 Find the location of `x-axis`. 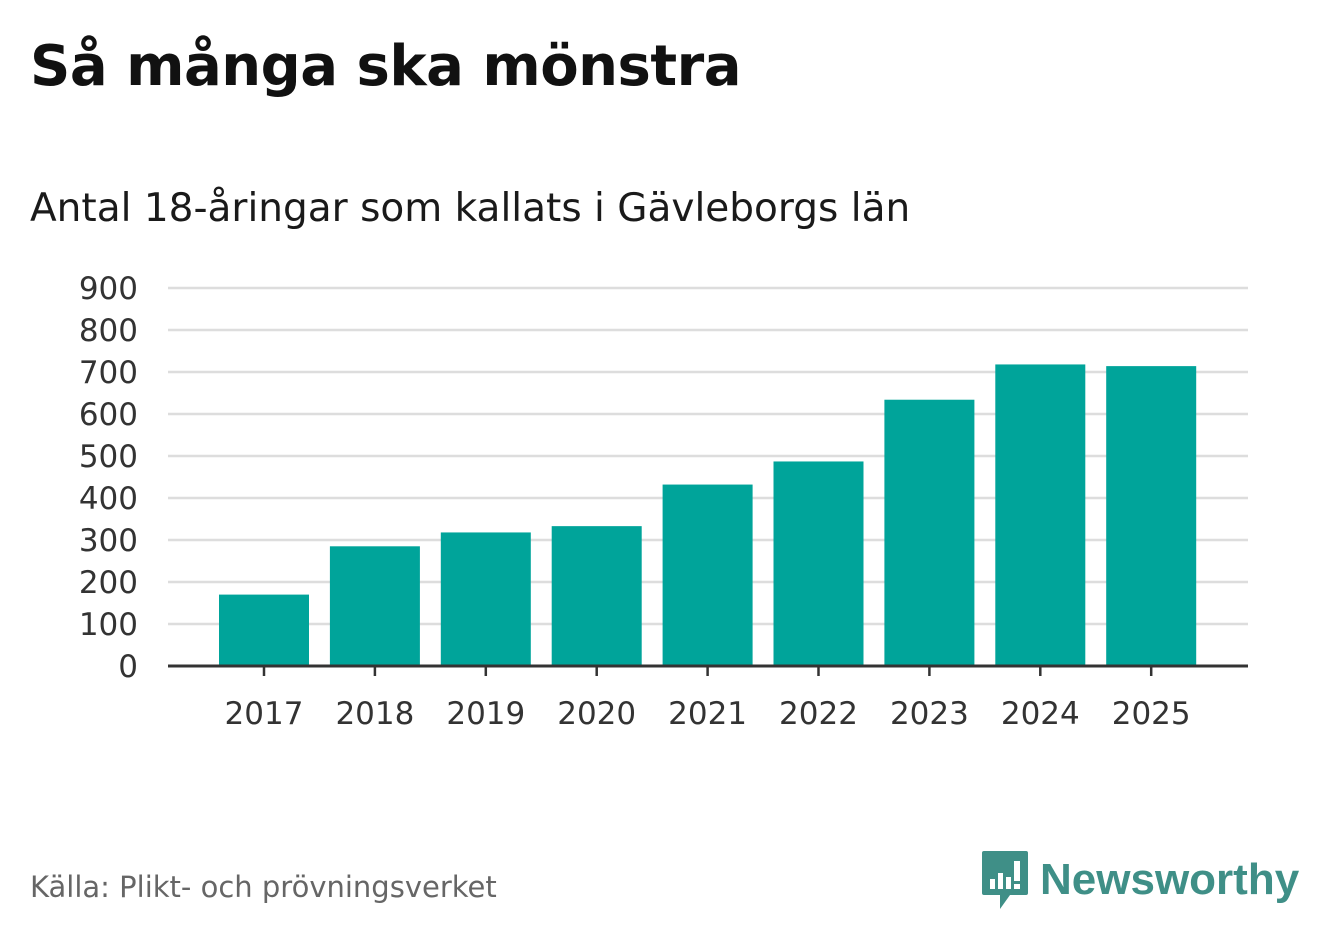

x-axis is located at coordinates (708, 670).